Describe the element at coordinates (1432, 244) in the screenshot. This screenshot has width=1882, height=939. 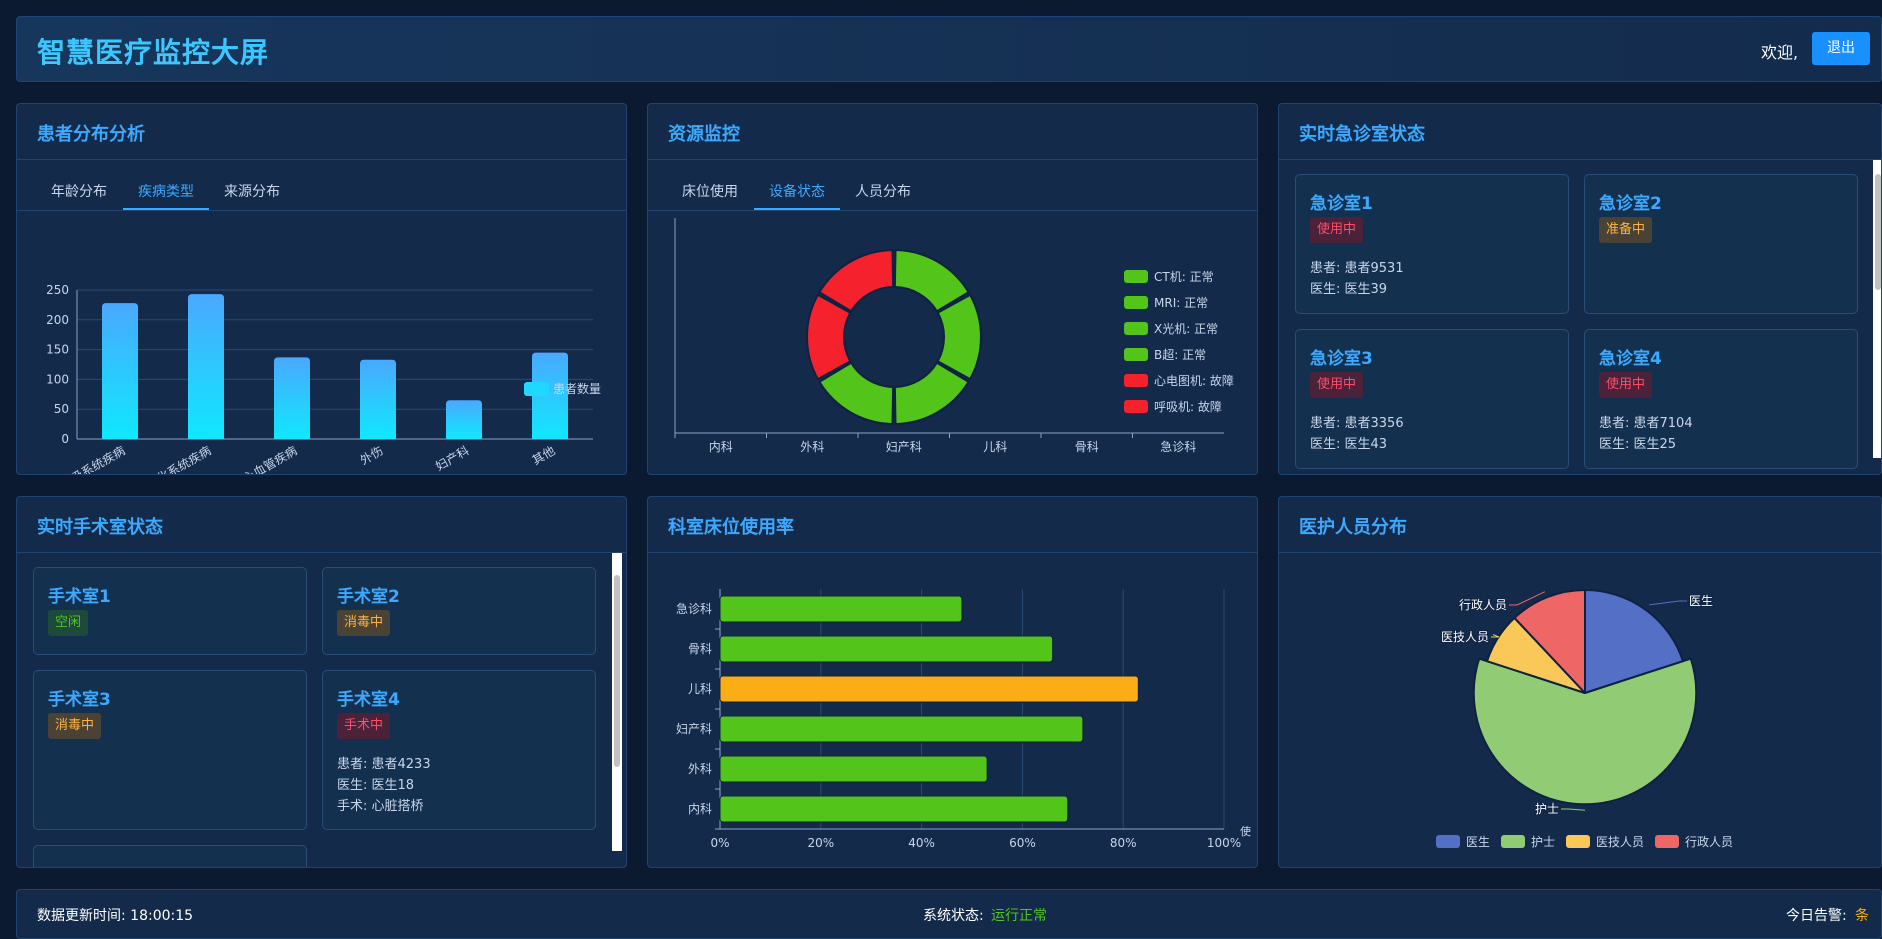
I see `er-room-card: 急诊室1 使用中 患者: 患者9531 医生: 医生39` at that location.